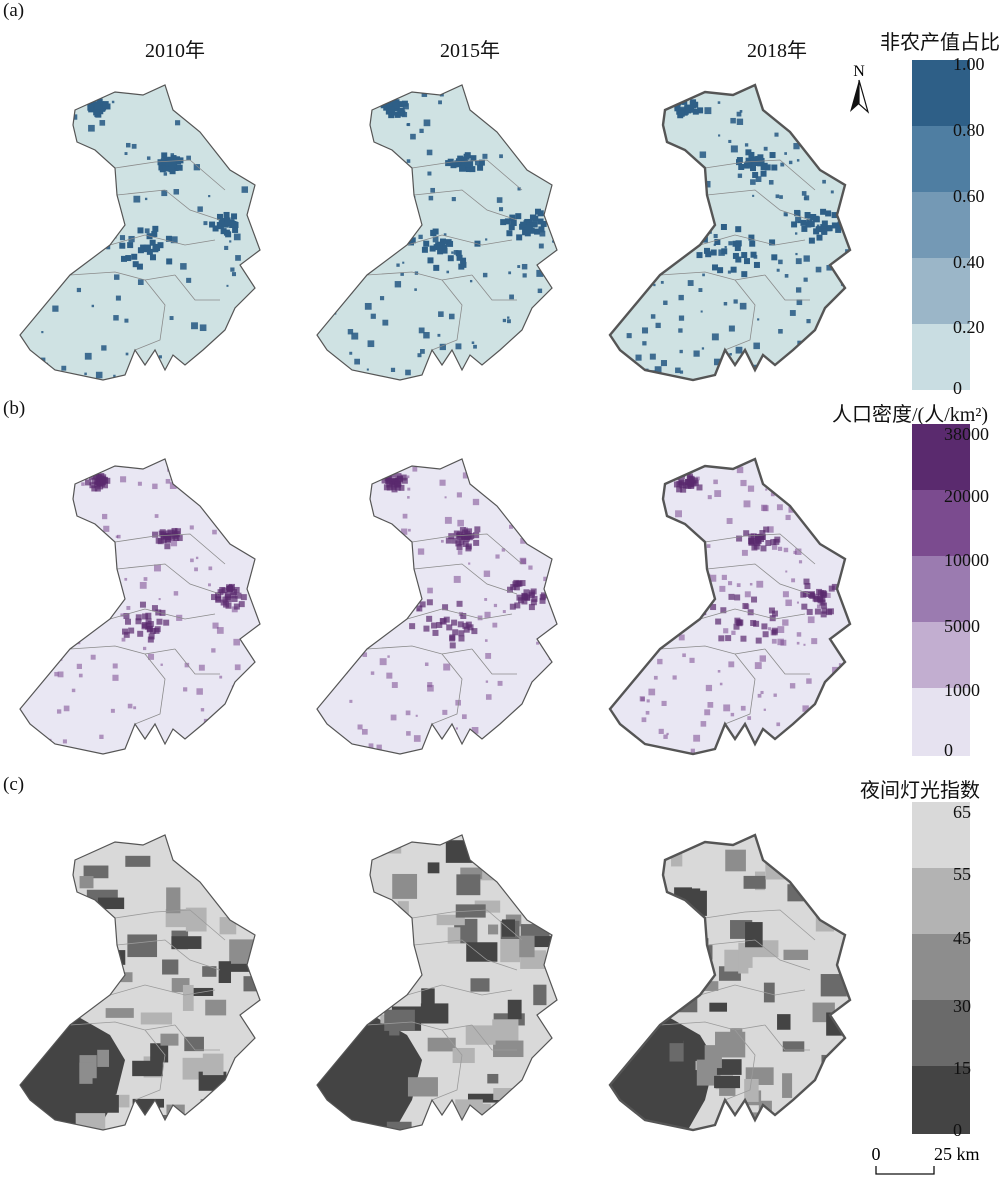  What do you see at coordinates (860, 88) in the screenshot?
I see `north-arrow-icon: N` at bounding box center [860, 88].